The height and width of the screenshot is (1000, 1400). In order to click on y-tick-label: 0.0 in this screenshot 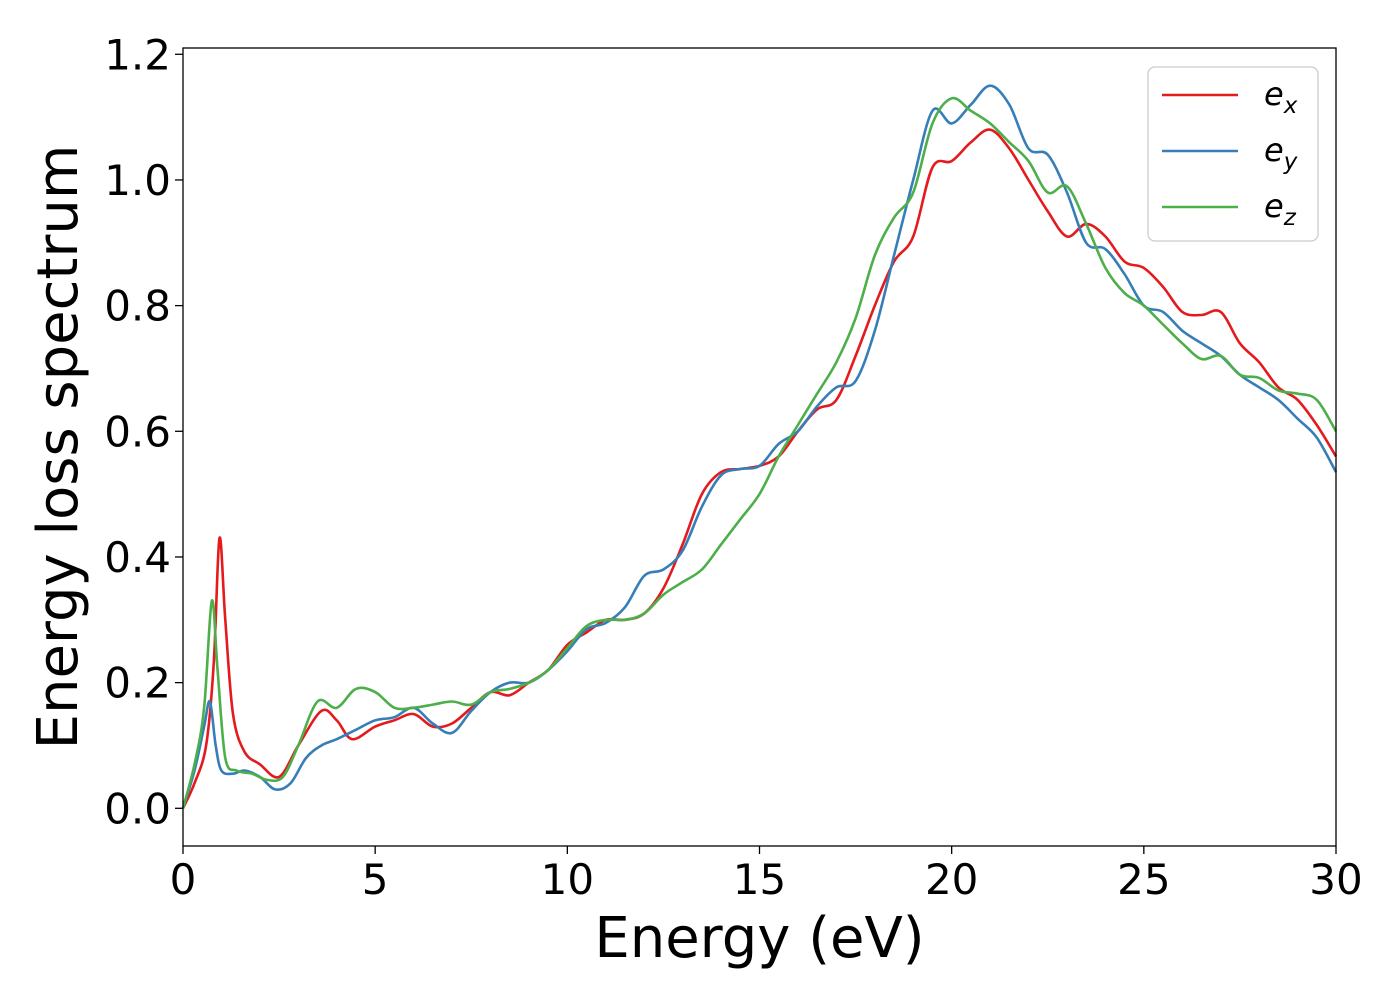, I will do `click(137, 808)`.